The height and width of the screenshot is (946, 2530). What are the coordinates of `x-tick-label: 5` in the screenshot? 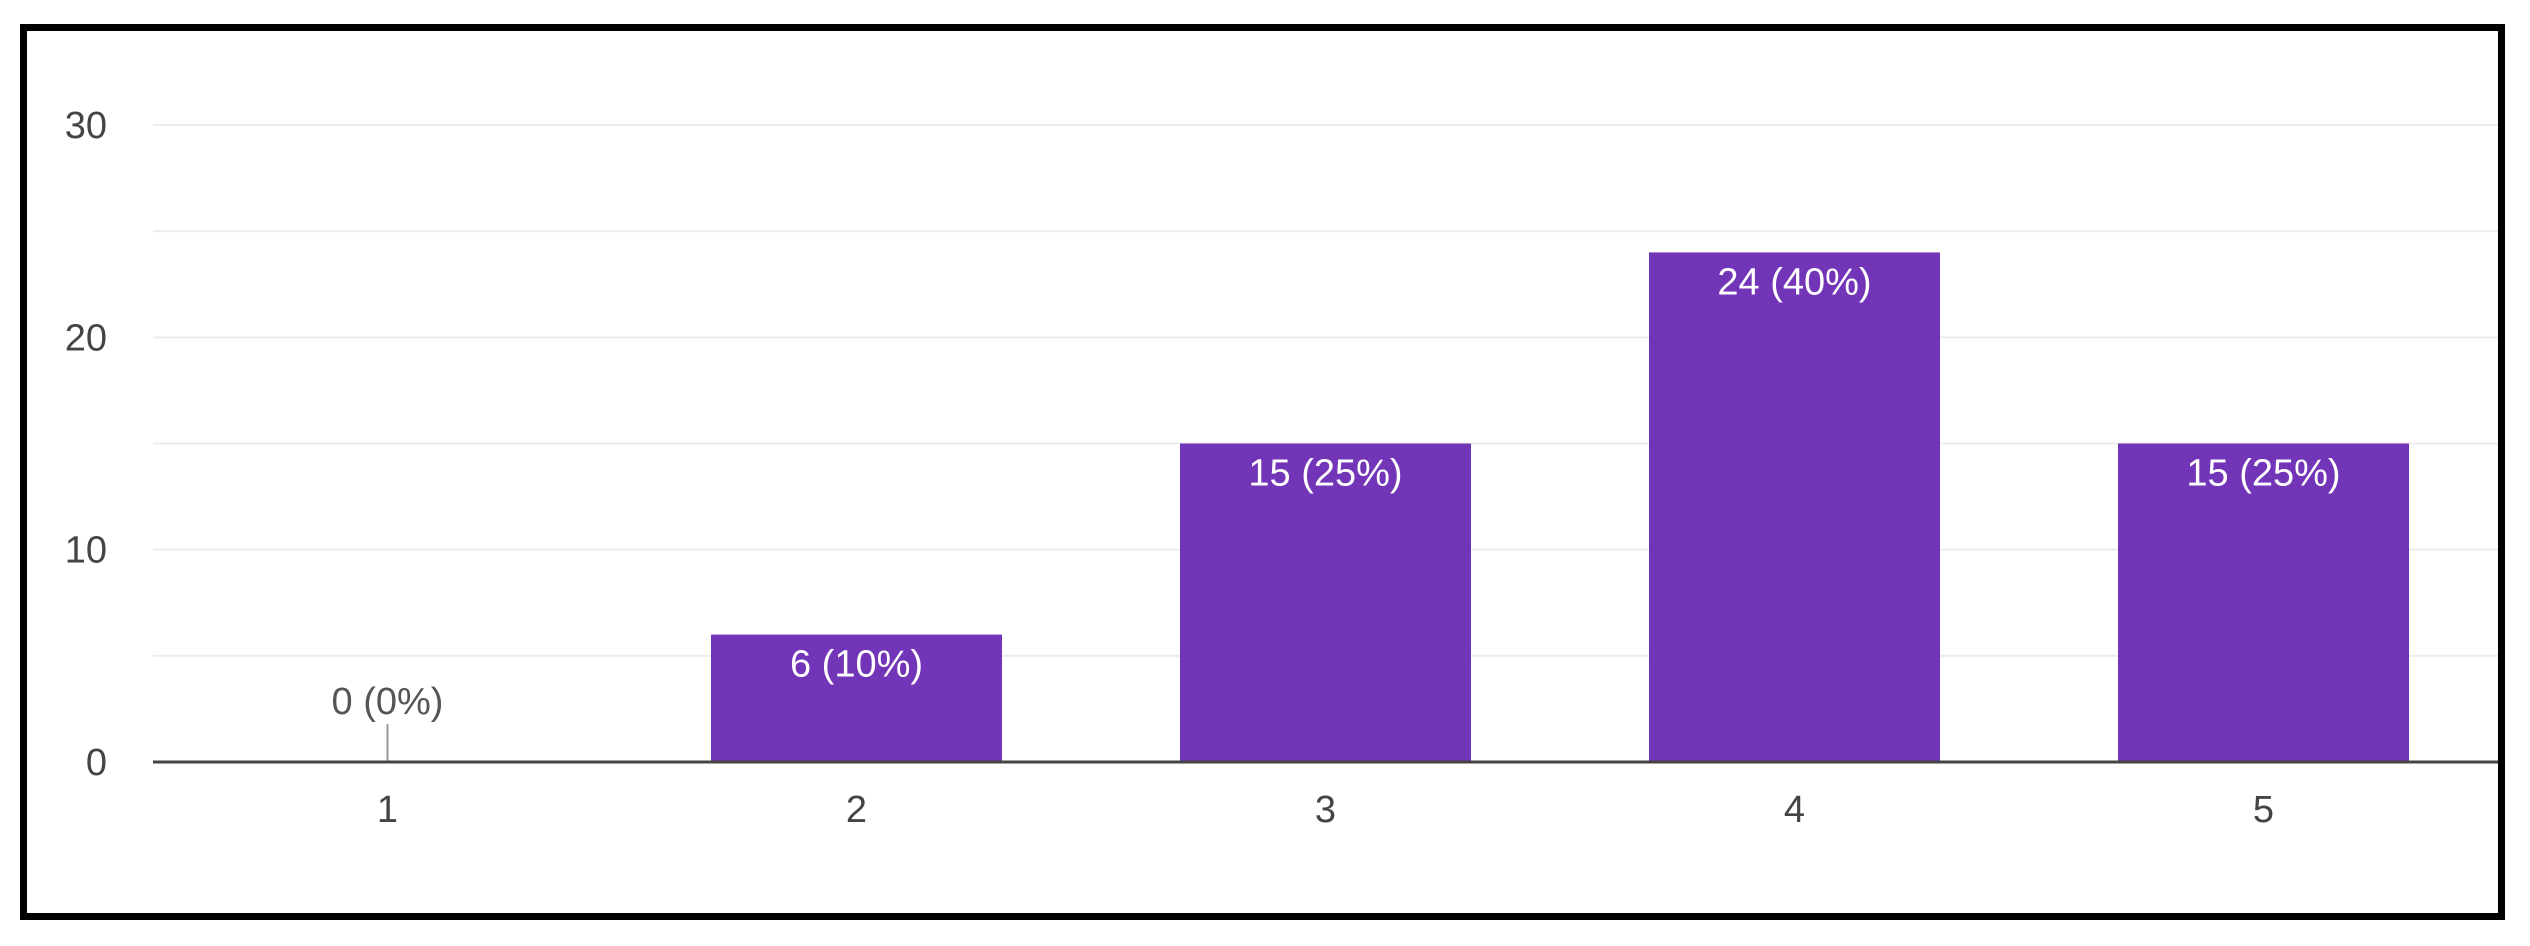 It's located at (2263, 810).